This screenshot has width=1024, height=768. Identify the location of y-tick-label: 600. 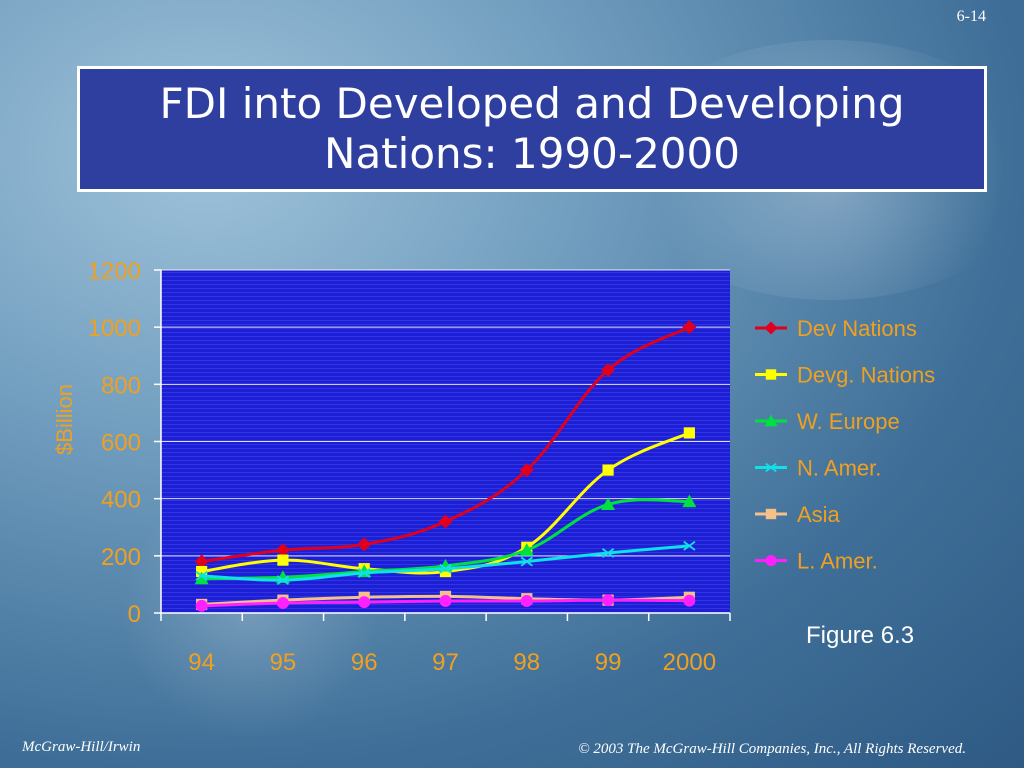
(121, 443).